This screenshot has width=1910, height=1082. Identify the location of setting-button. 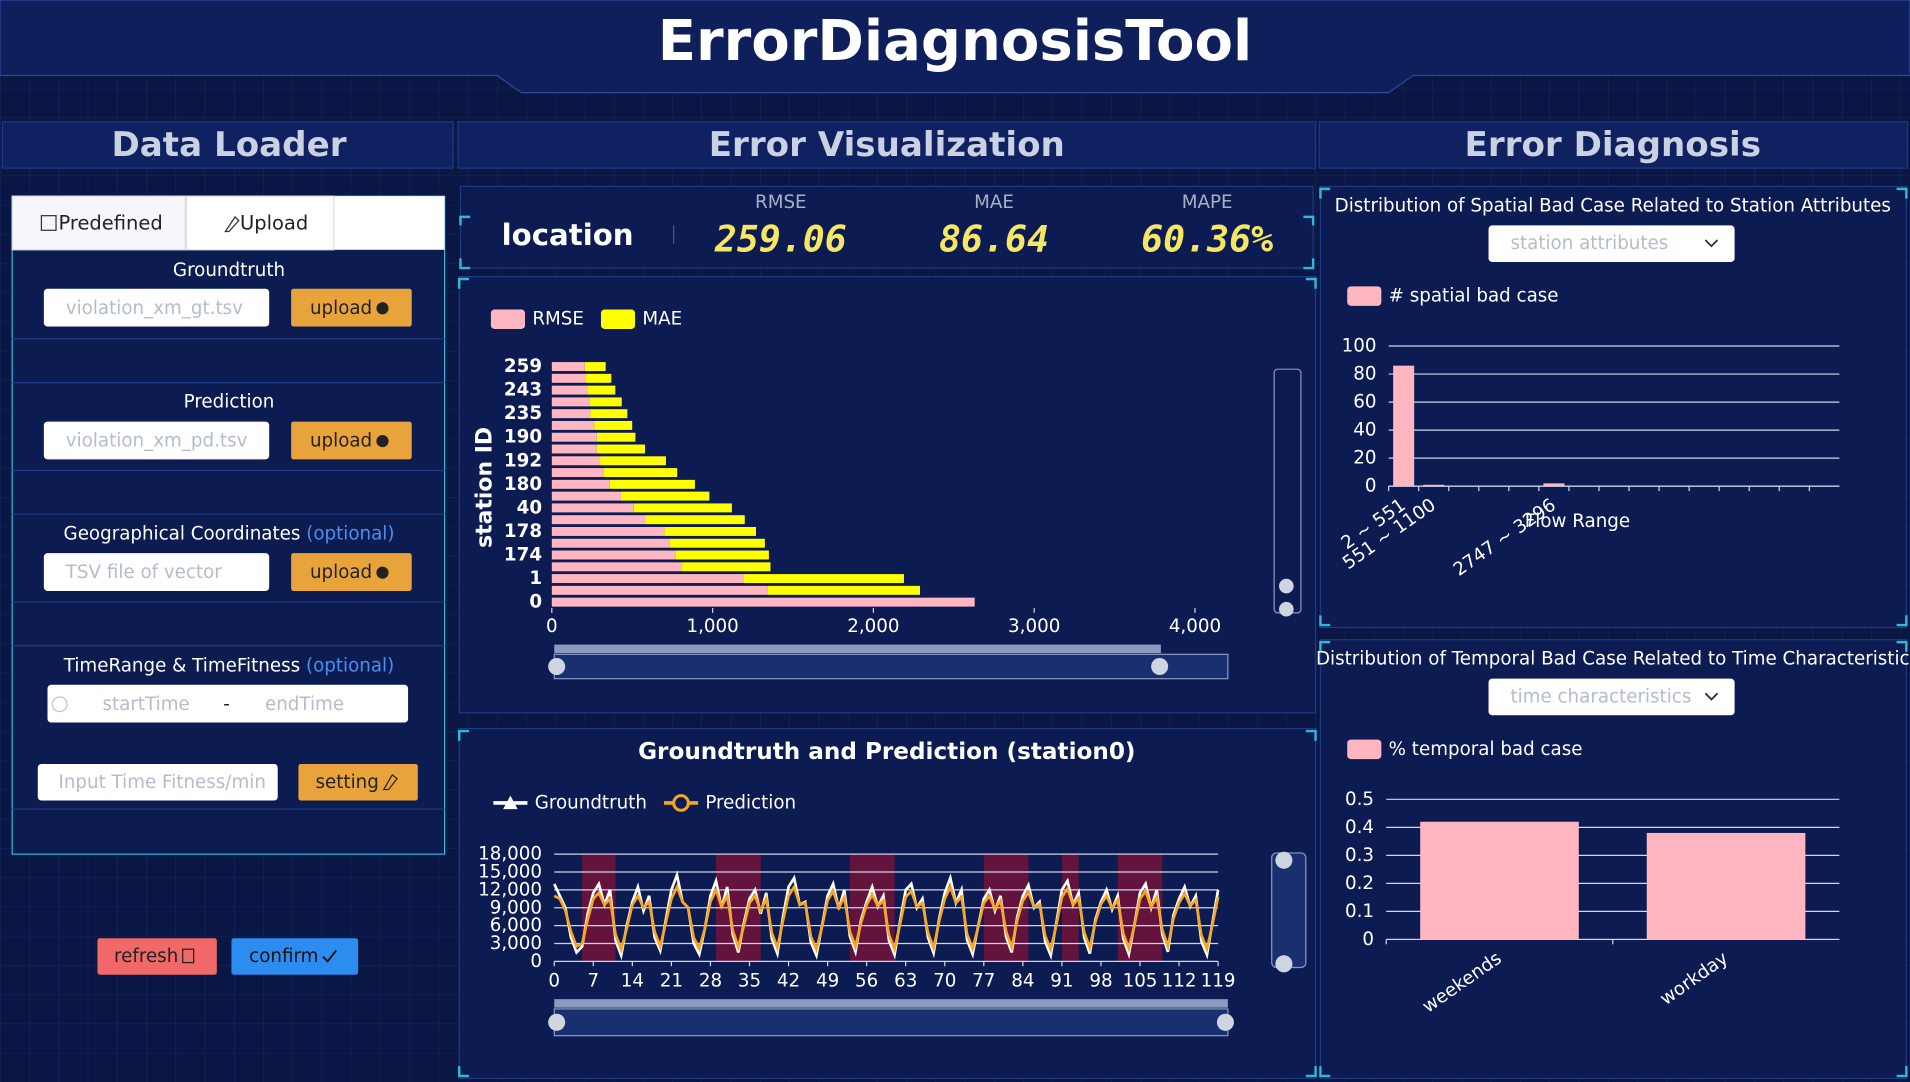
(358, 782).